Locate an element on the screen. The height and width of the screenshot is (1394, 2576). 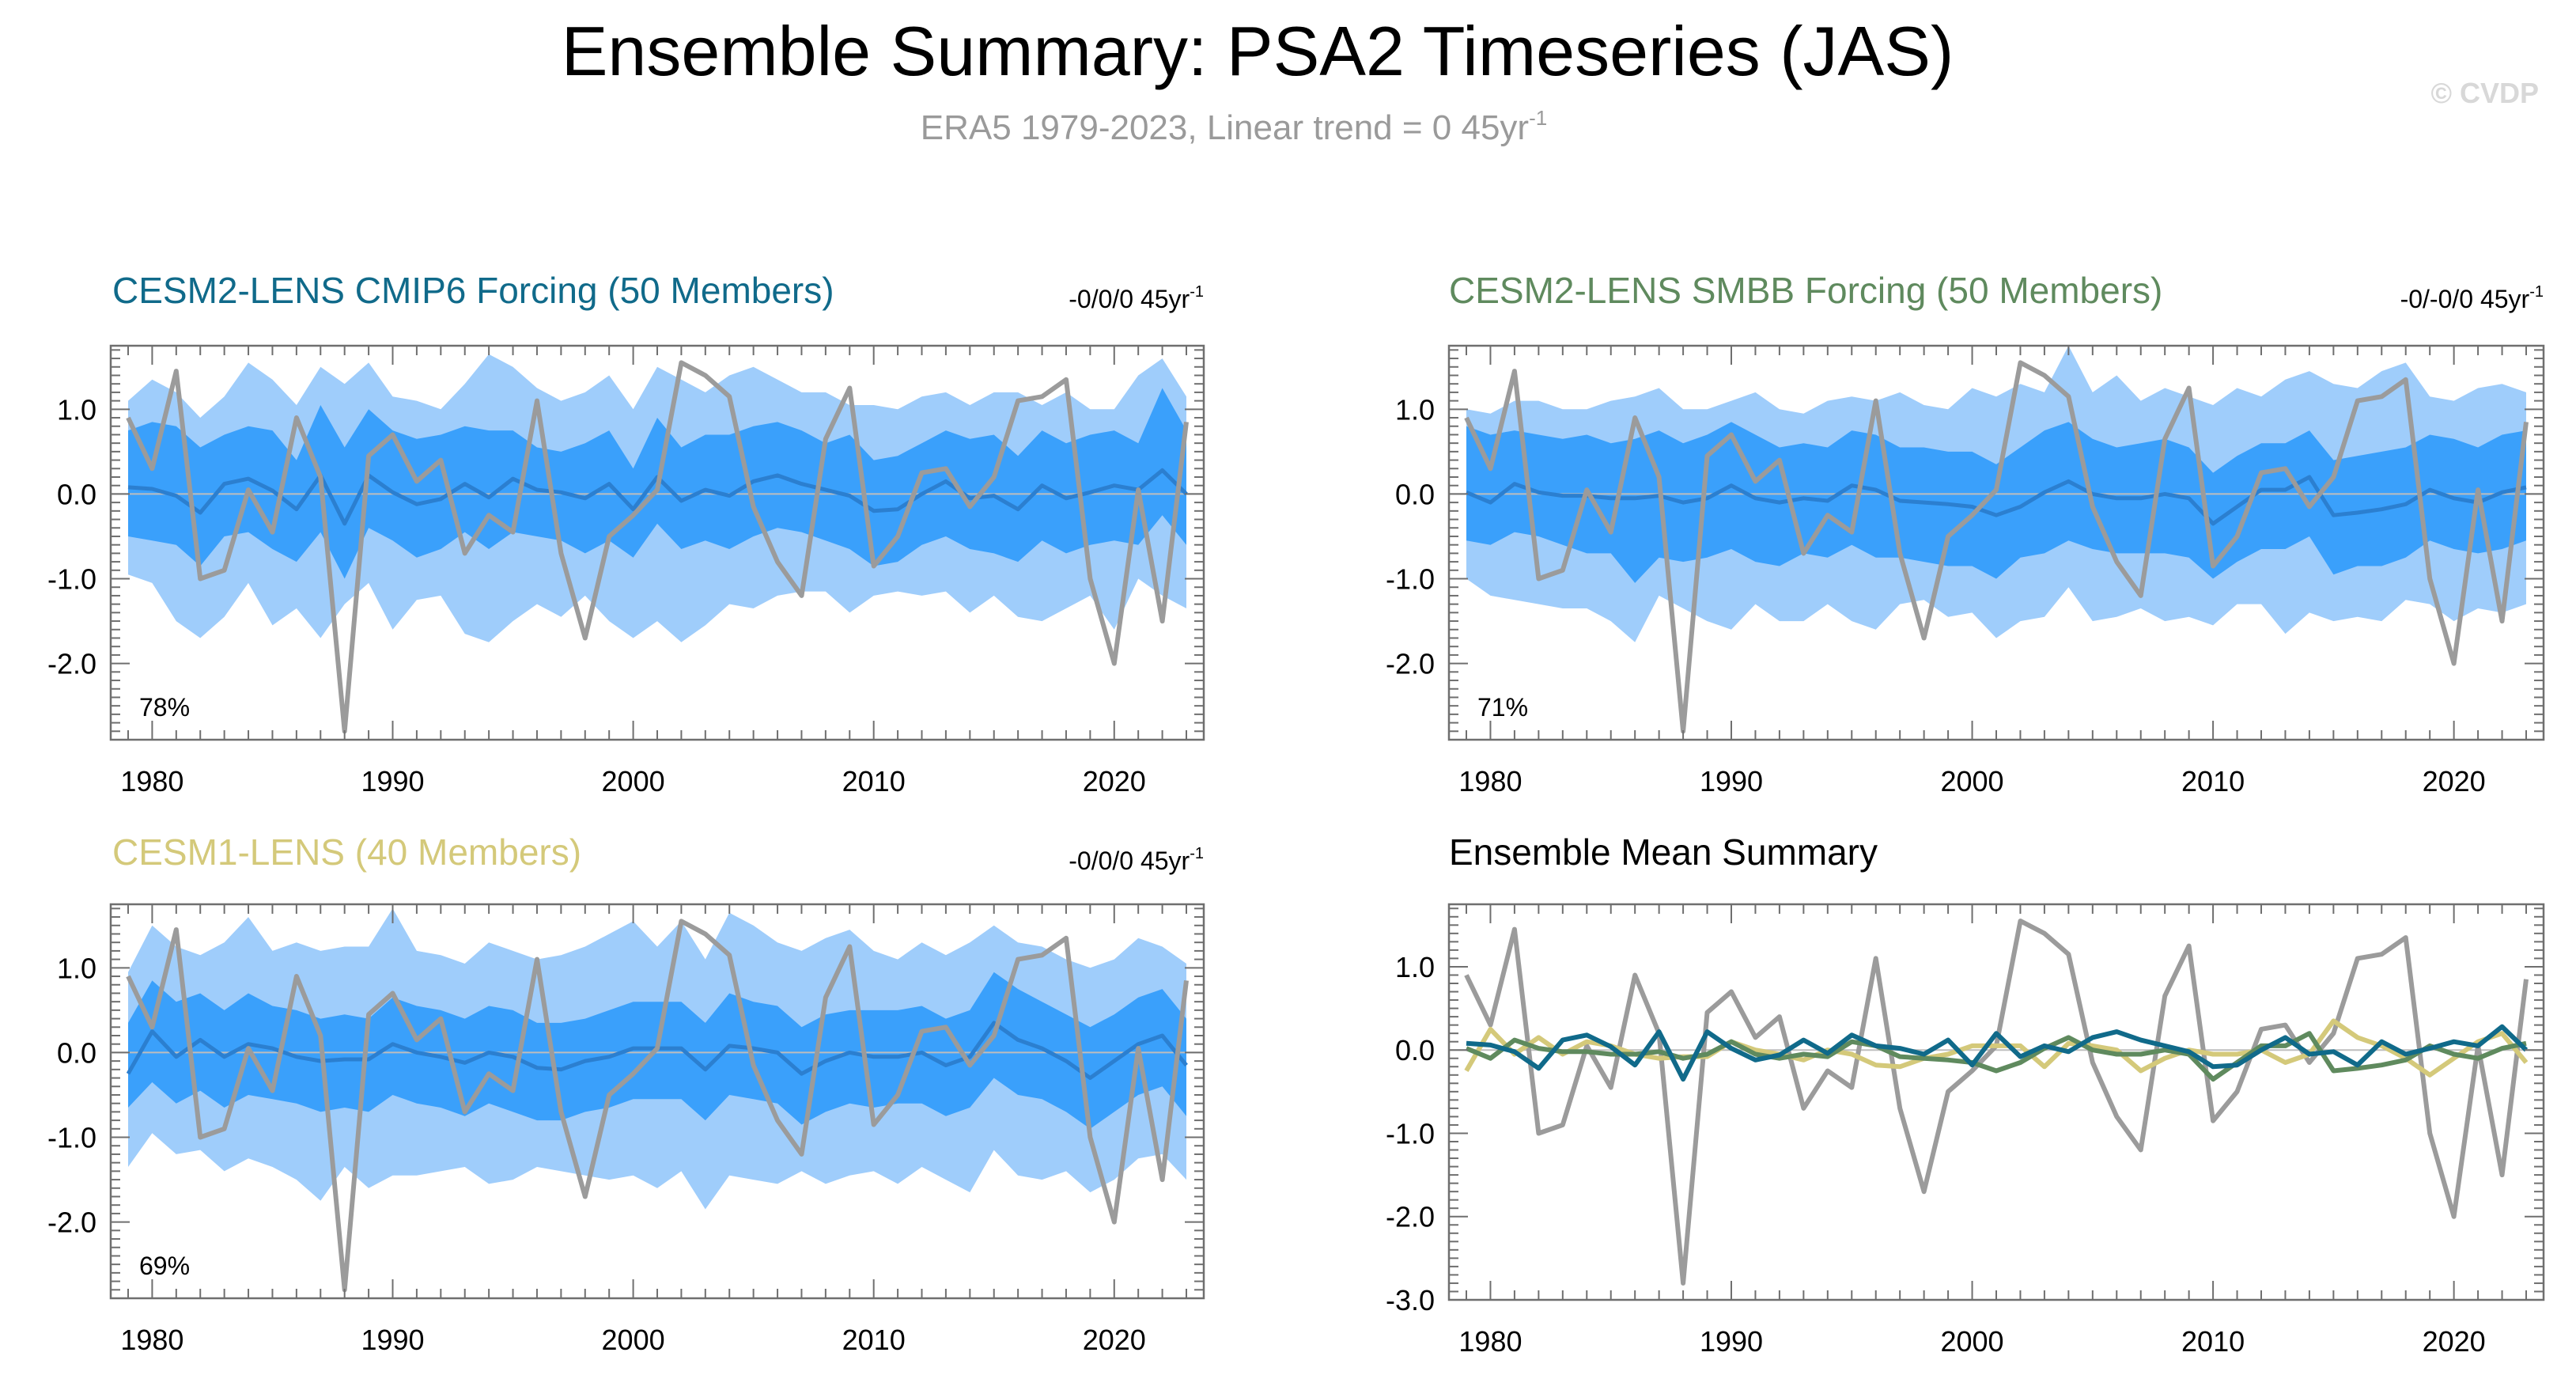
ensemble-mean-line is located at coordinates (1997, 500).